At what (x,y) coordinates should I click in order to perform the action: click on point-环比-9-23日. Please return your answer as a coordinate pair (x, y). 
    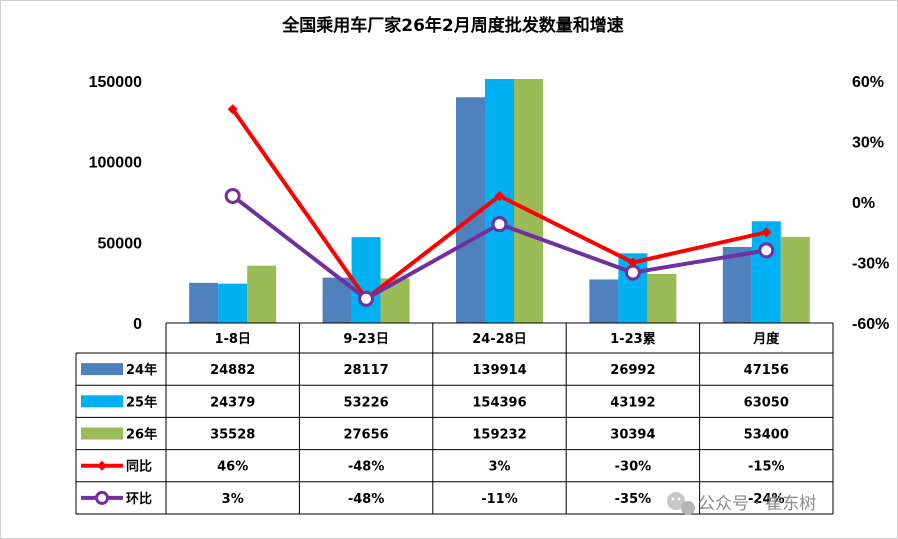
    Looking at the image, I should click on (366, 298).